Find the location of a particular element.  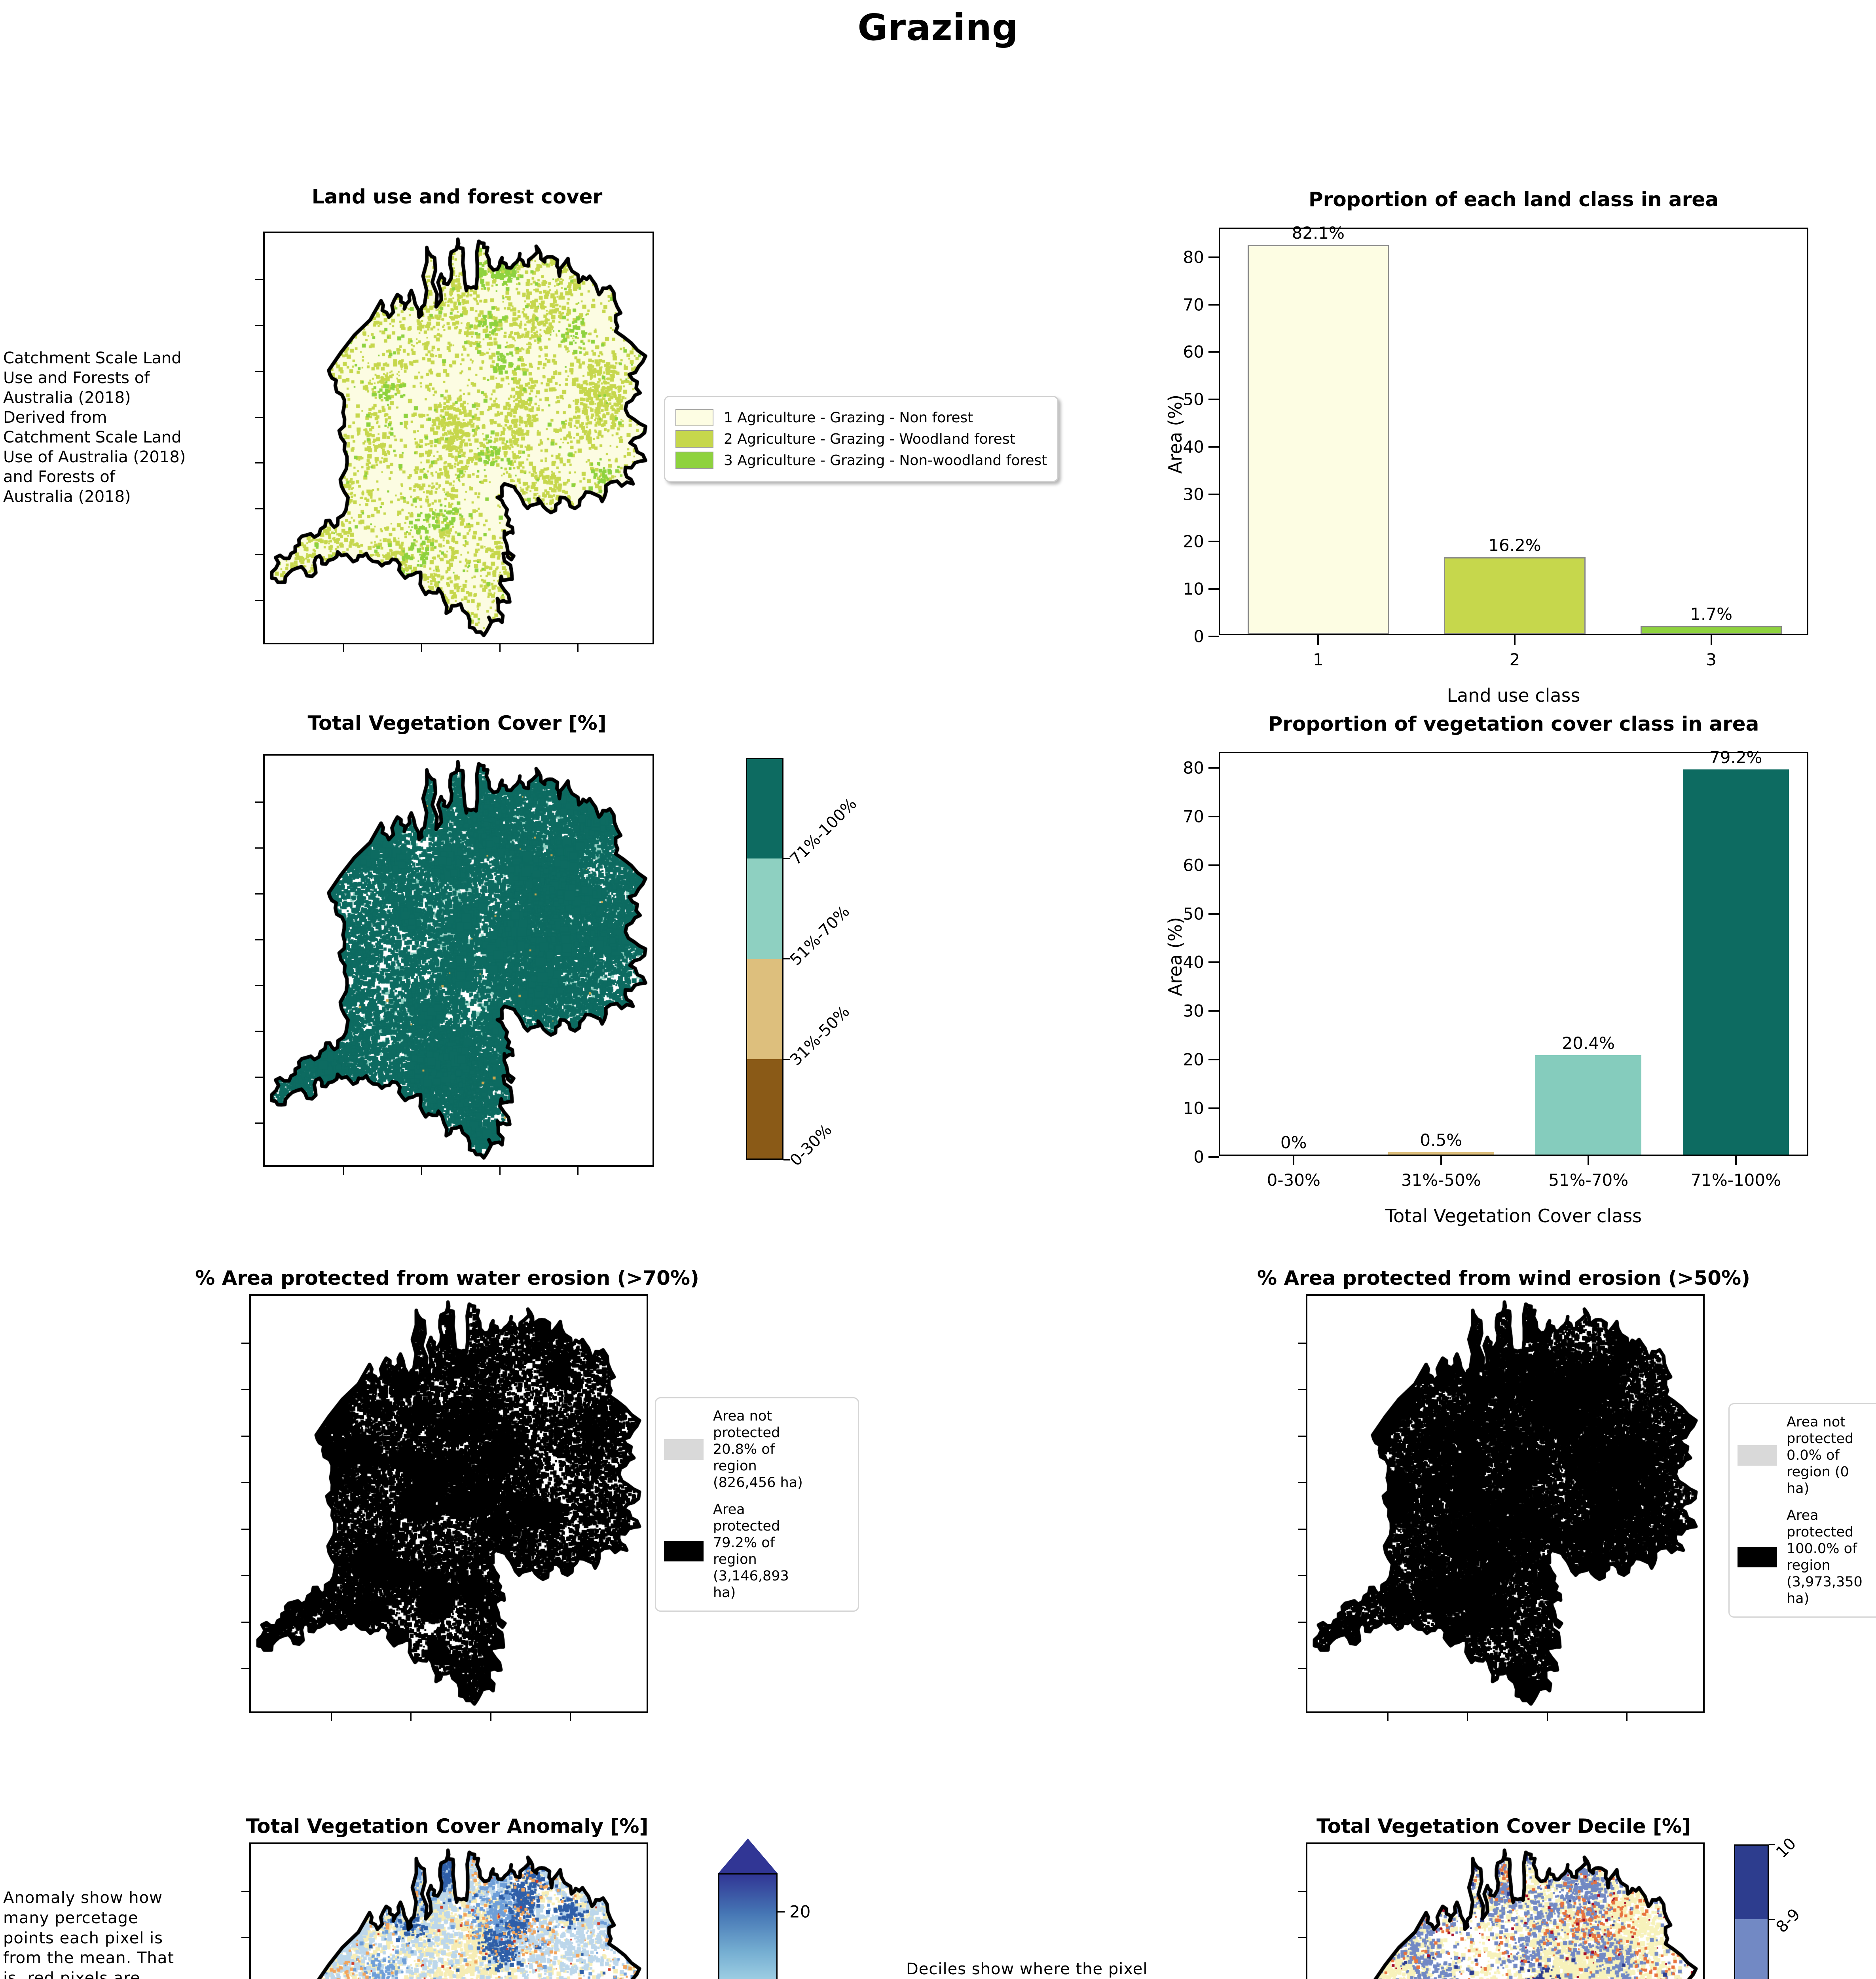

decile-colorbar: 108-94-72-31 is located at coordinates (1769, 1907).